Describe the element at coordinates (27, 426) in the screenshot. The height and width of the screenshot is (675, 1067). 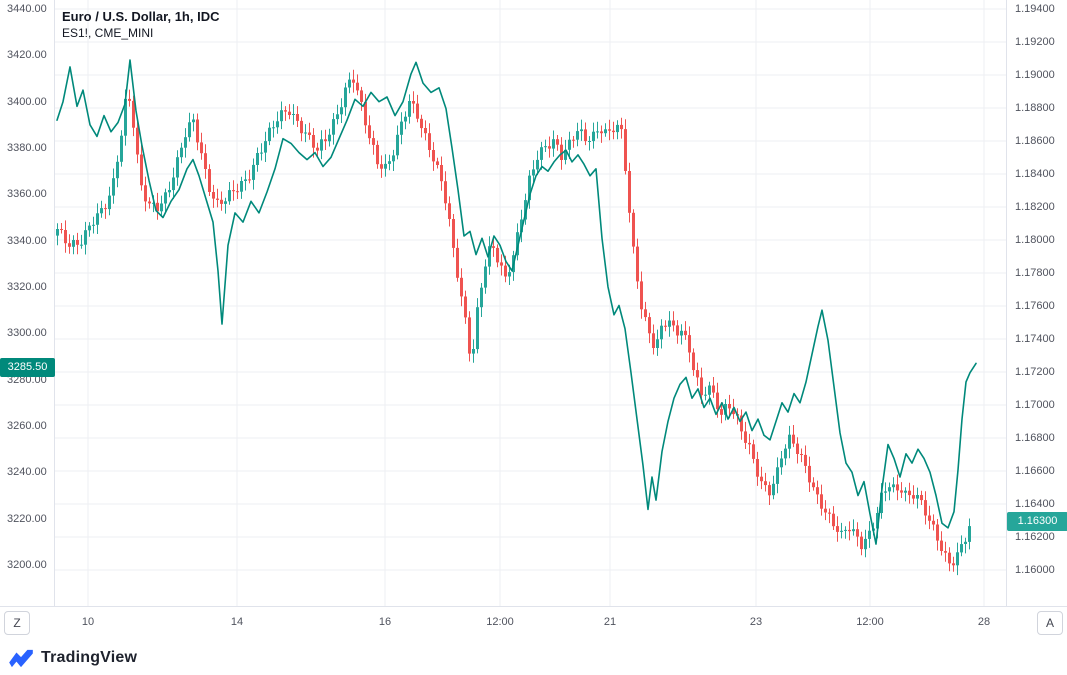
I see `left-price-tick: 3260.00` at that location.